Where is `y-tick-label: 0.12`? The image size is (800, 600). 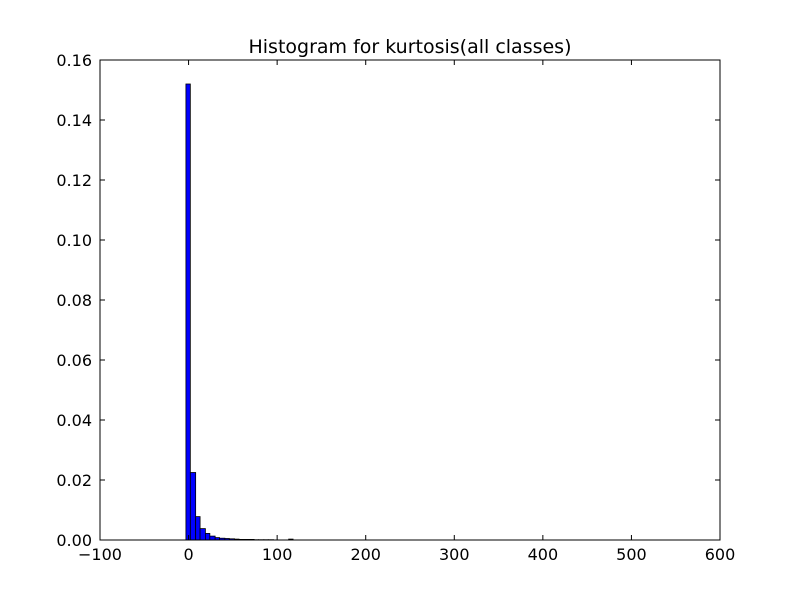
y-tick-label: 0.12 is located at coordinates (74, 180).